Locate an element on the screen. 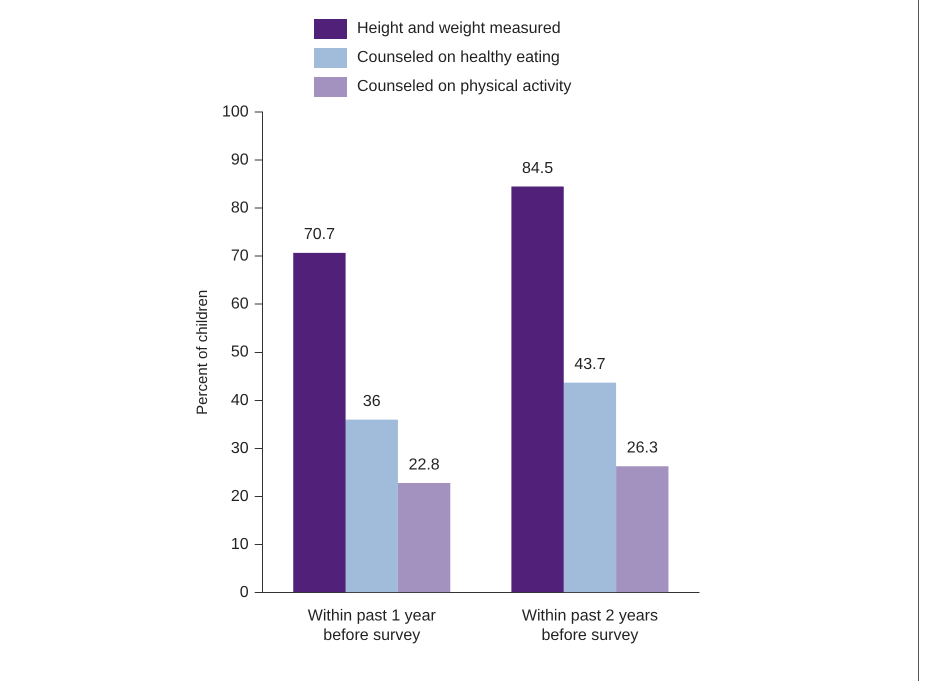 This screenshot has width=937, height=681. y-tick-label: 80 is located at coordinates (239, 208).